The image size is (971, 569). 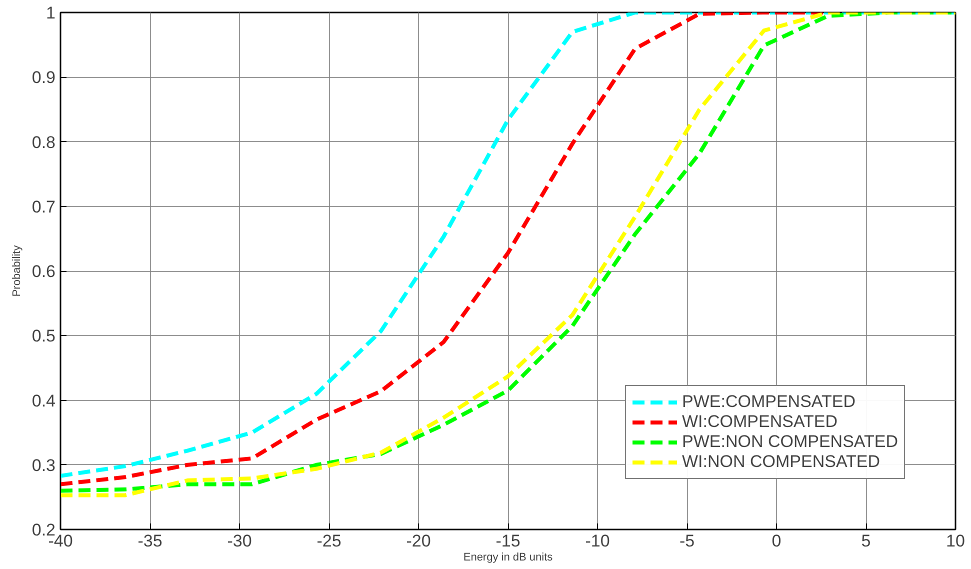 I want to click on x-tick-label: -20, so click(x=418, y=541).